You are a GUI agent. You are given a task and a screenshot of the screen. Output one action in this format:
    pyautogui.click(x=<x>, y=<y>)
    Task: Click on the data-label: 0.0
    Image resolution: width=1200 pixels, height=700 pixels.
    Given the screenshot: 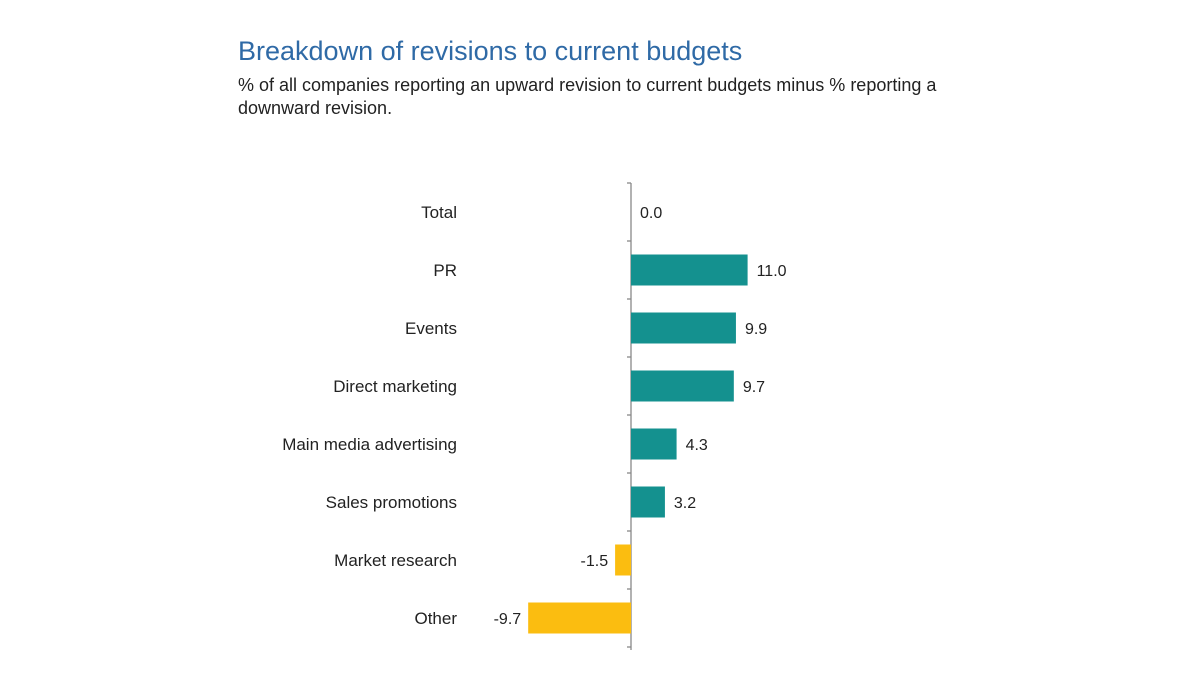 What is the action you would take?
    pyautogui.click(x=651, y=213)
    